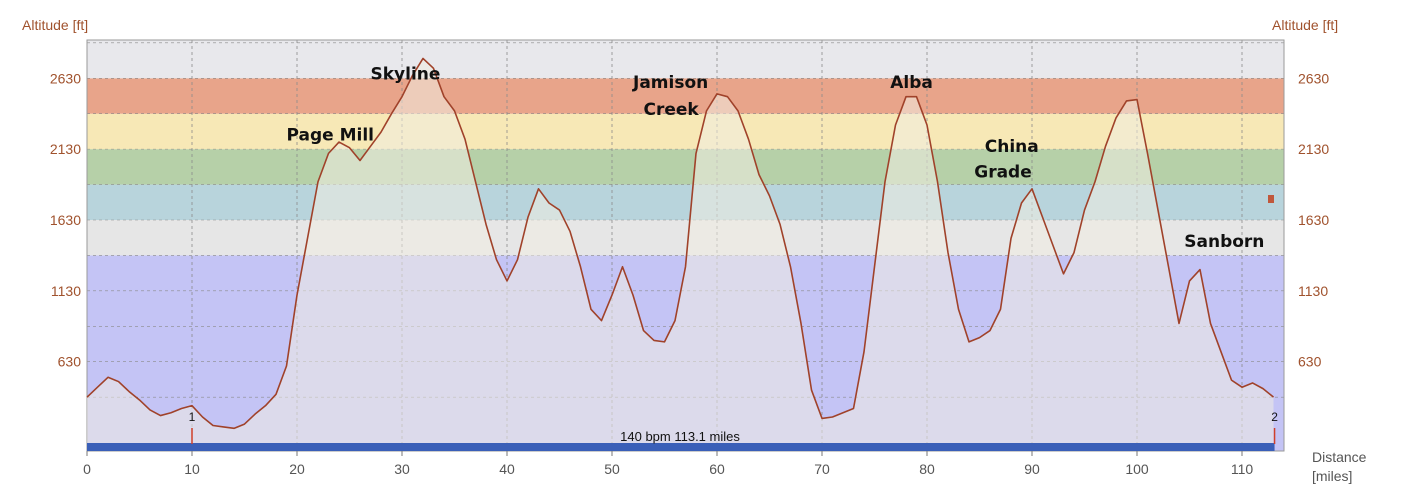 This screenshot has width=1401, height=488. I want to click on x-tick-label-40: 40, so click(507, 469).